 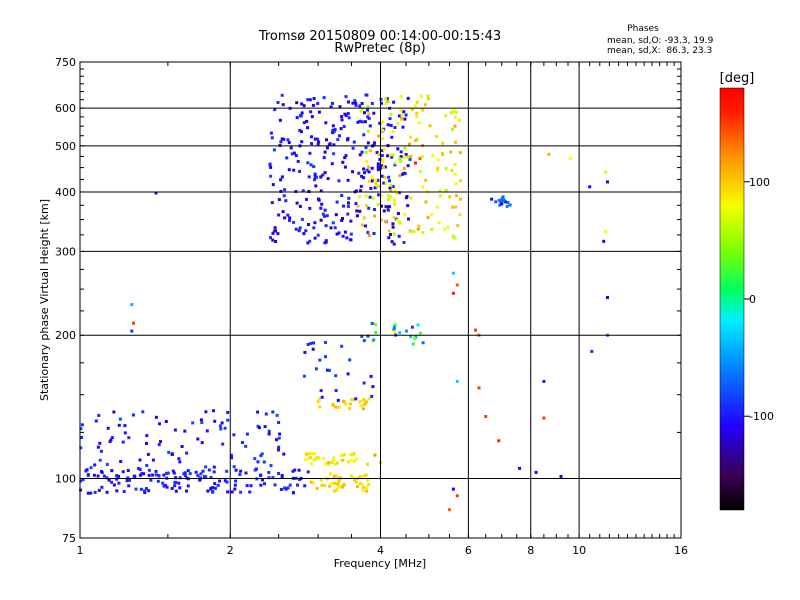 What do you see at coordinates (681, 550) in the screenshot?
I see `x-tick-label: 16` at bounding box center [681, 550].